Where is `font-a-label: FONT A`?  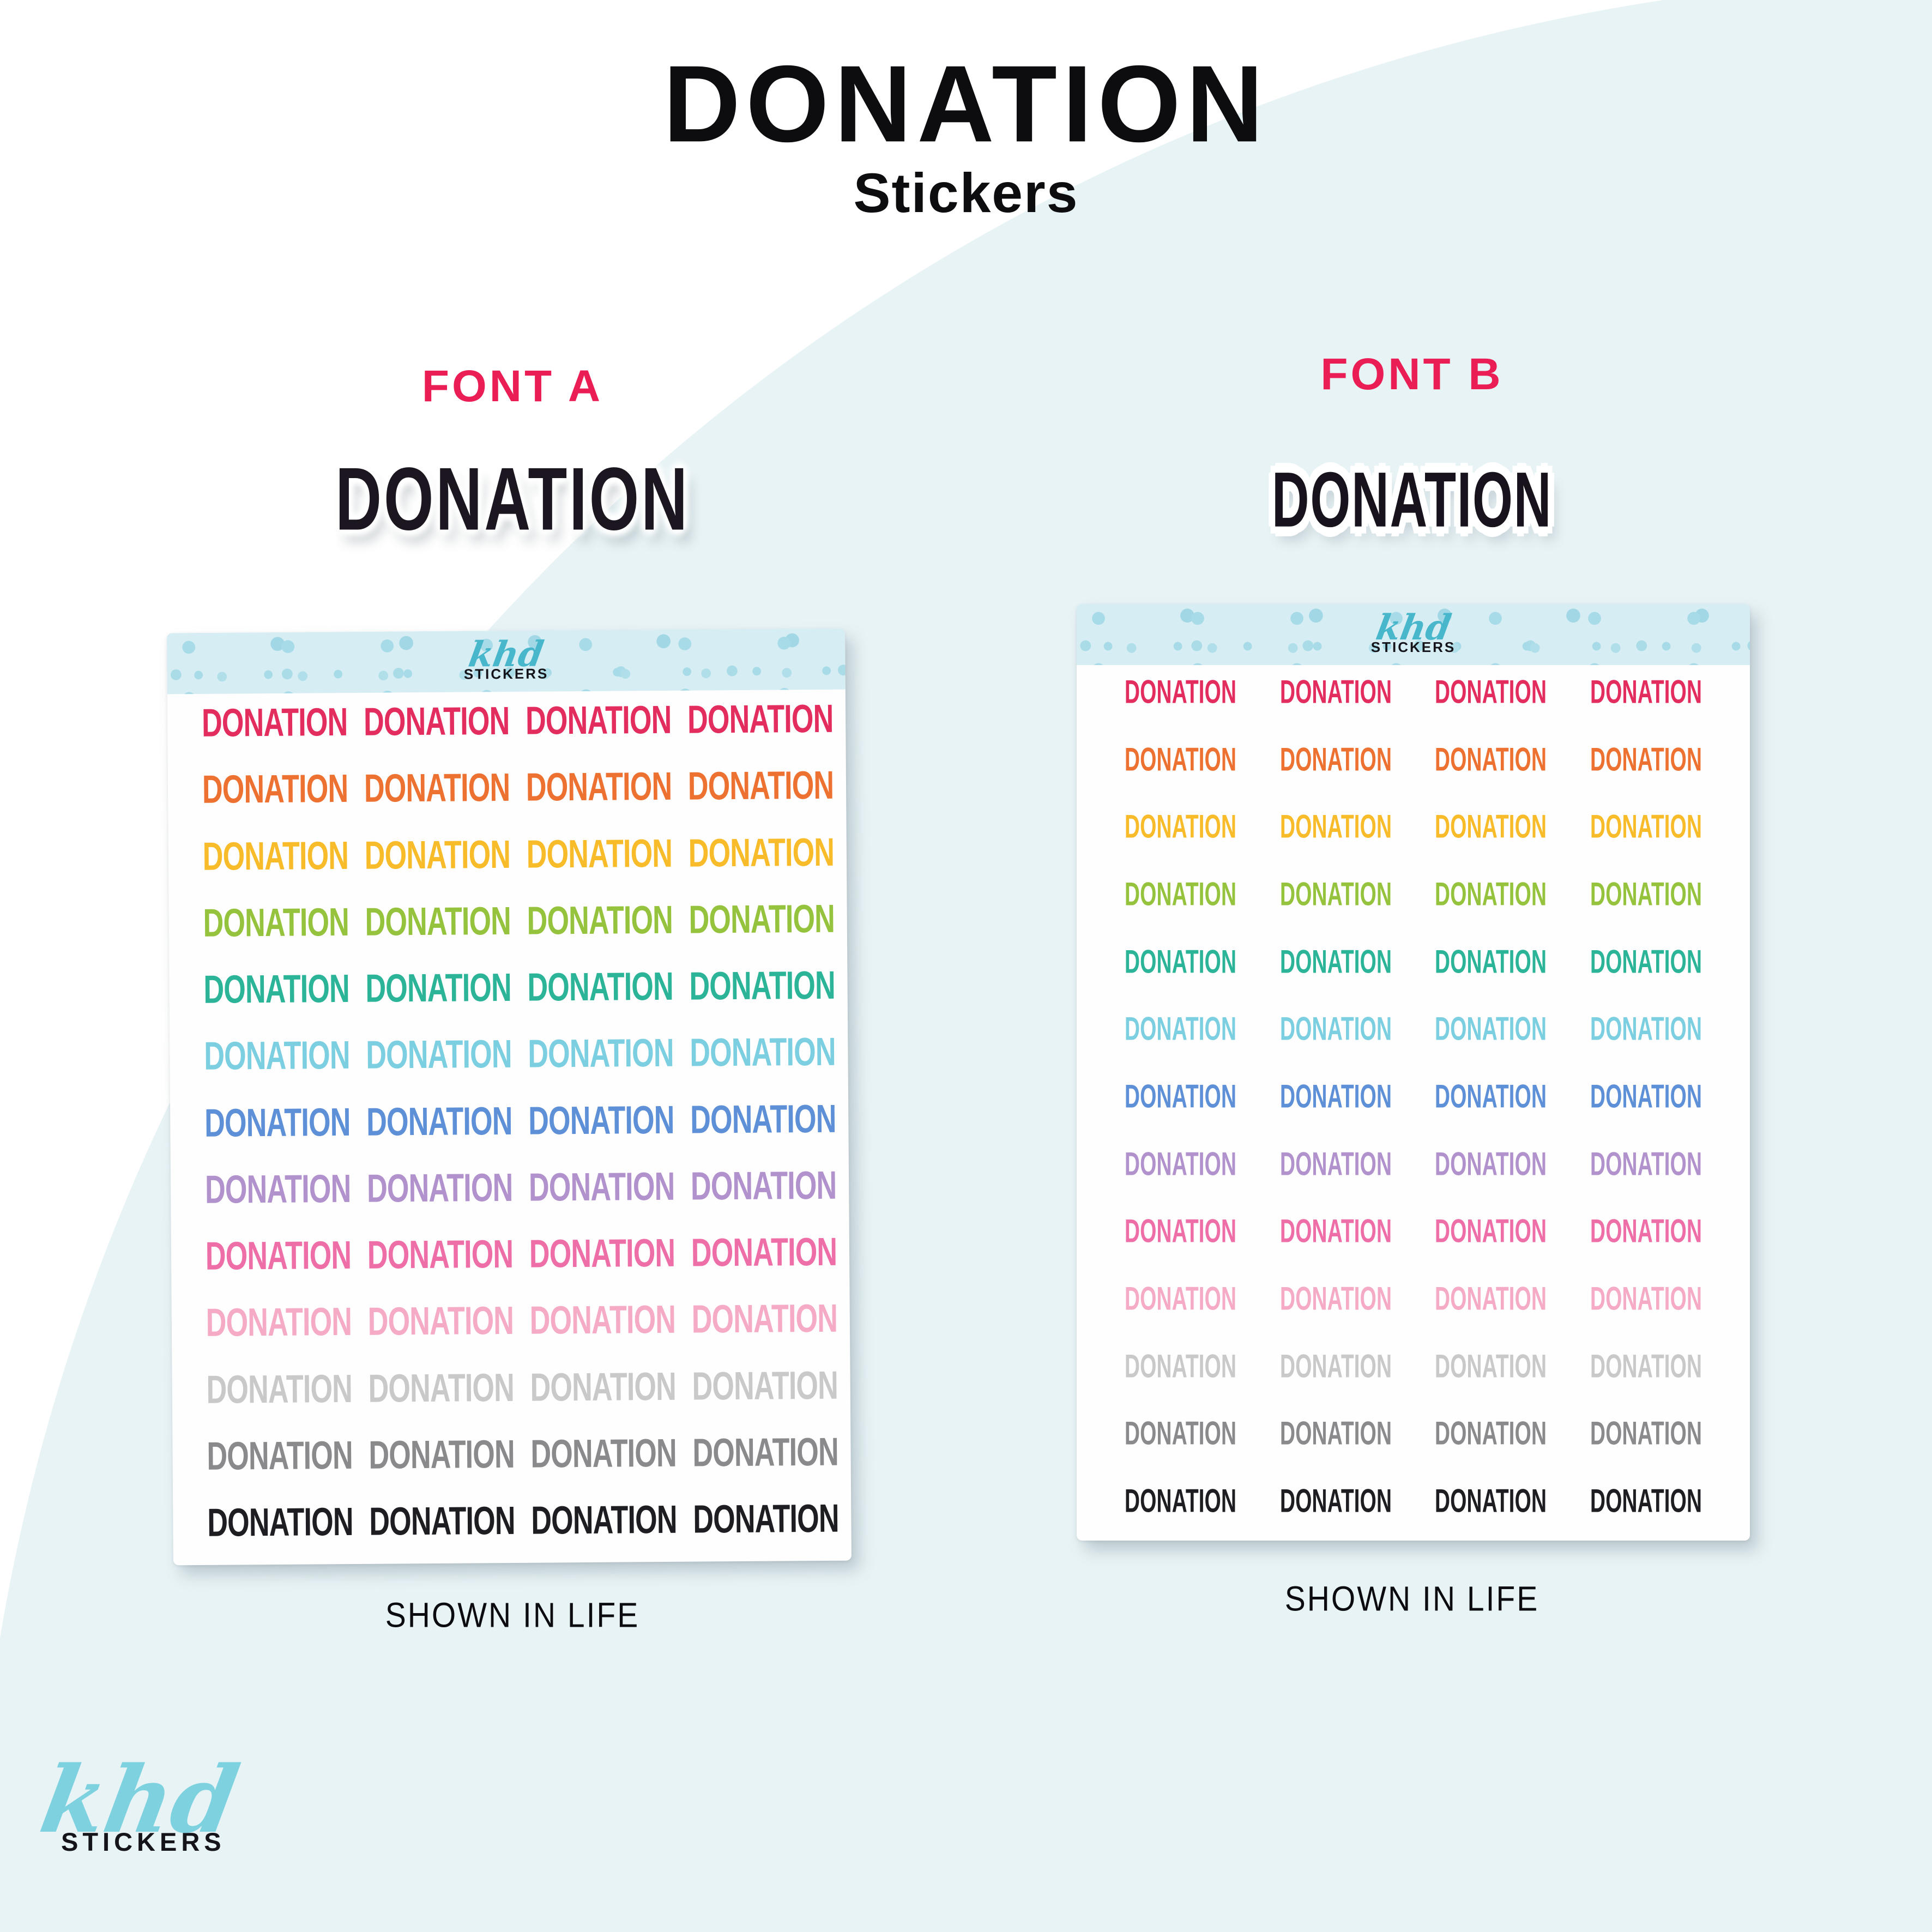
font-a-label: FONT A is located at coordinates (512, 386).